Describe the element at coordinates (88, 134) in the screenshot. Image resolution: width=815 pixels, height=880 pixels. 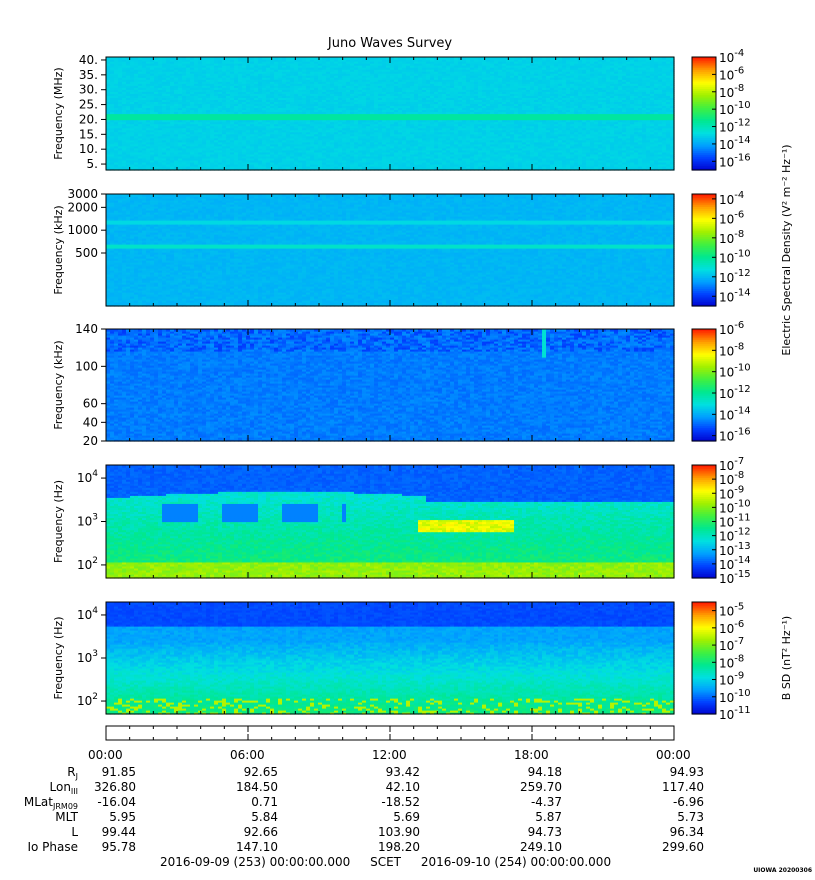
I see `y-tick-label: 15.` at that location.